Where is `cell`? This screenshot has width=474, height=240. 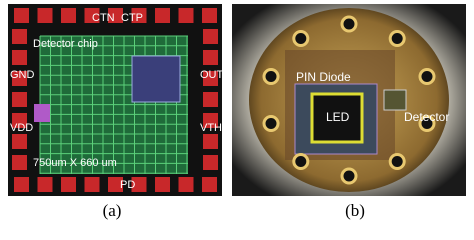
cell is located at coordinates (42, 113).